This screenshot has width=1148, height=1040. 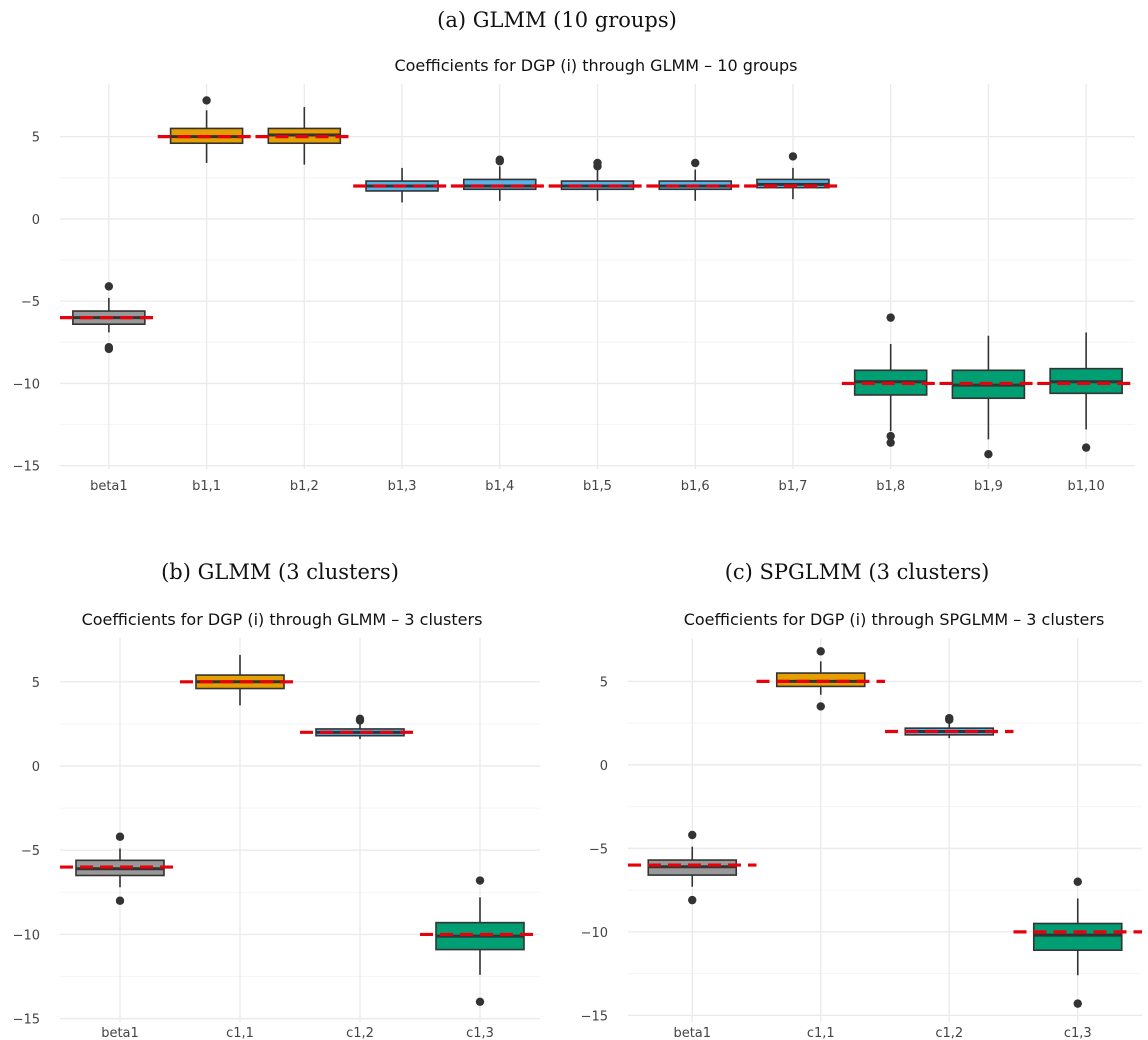 I want to click on panel-a-caption: (a) GLMM (10 groups), so click(x=557, y=20).